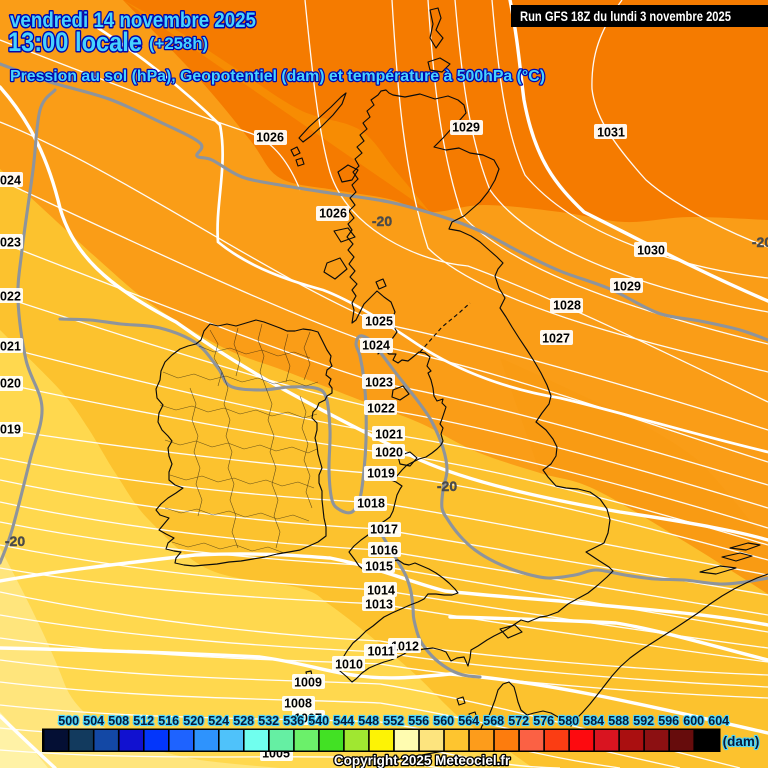 The height and width of the screenshot is (768, 768). I want to click on svg-text: 584, so click(593, 721).